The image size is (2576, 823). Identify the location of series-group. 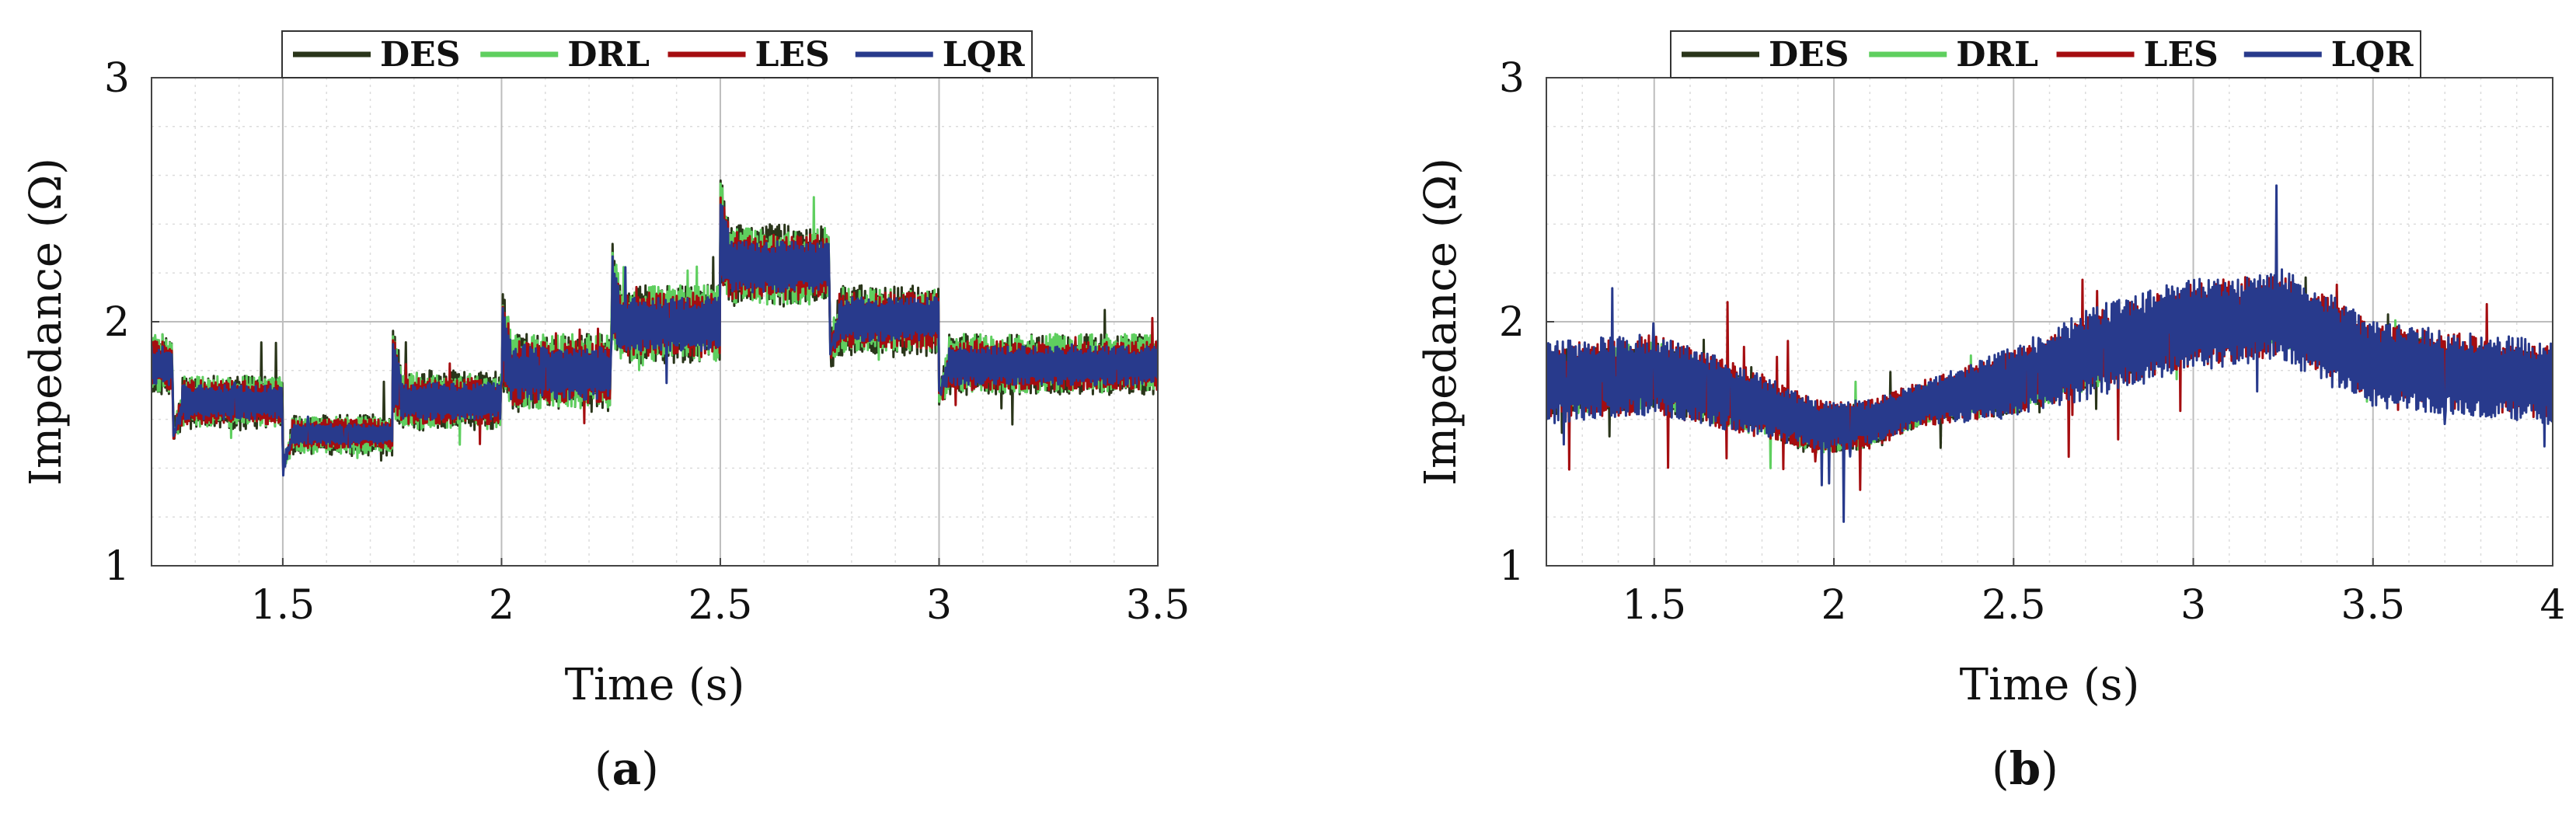
(655, 328).